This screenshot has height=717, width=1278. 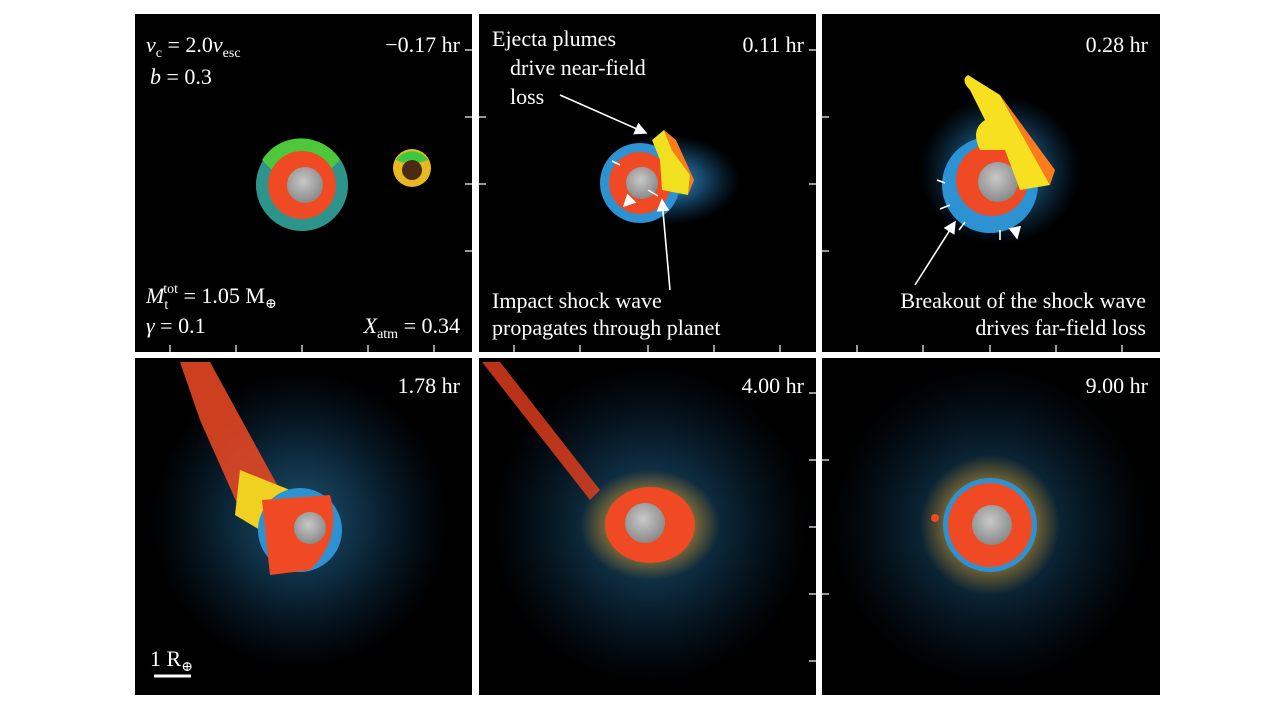 I want to click on time-label: 1.78 hr, so click(x=429, y=385).